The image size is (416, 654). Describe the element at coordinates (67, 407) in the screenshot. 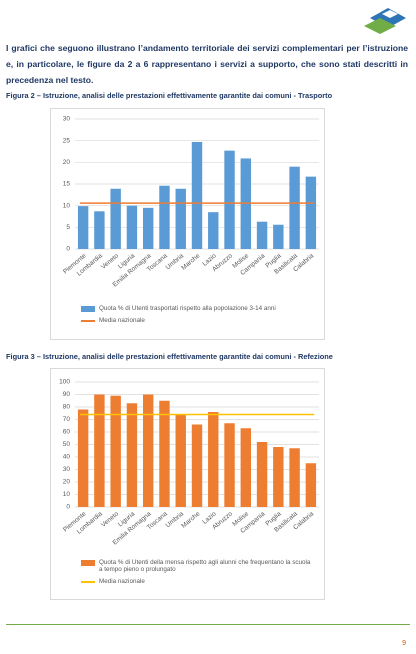

I see `y-tick-label: 80` at that location.